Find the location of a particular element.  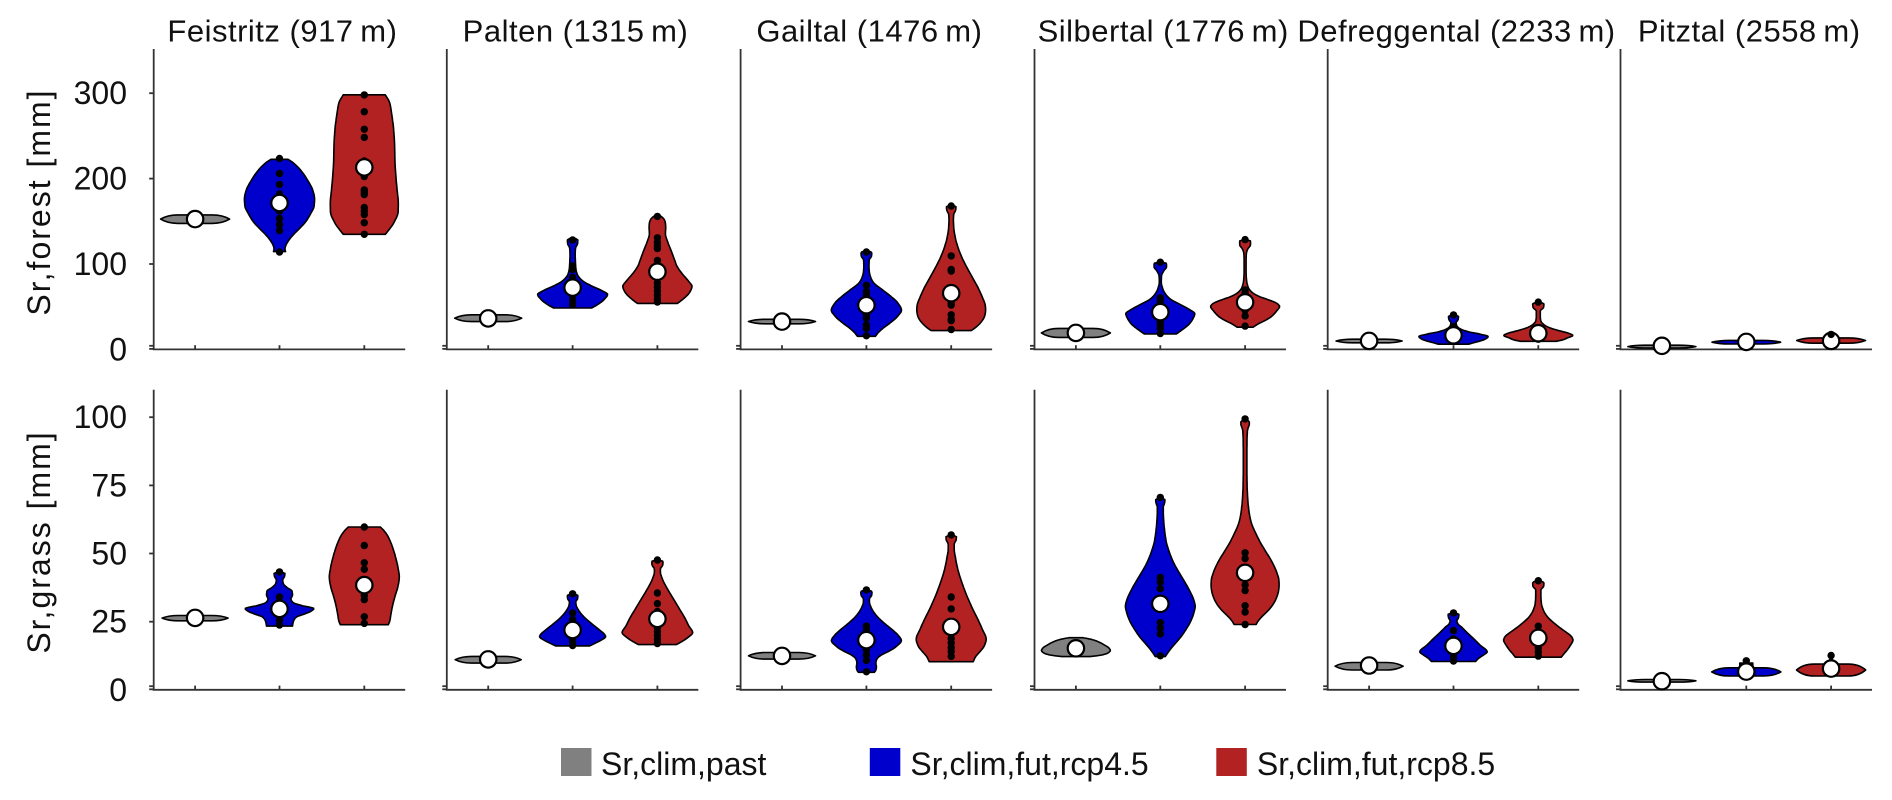

svg-text: Gailtal (1476 m) is located at coordinates (869, 31).